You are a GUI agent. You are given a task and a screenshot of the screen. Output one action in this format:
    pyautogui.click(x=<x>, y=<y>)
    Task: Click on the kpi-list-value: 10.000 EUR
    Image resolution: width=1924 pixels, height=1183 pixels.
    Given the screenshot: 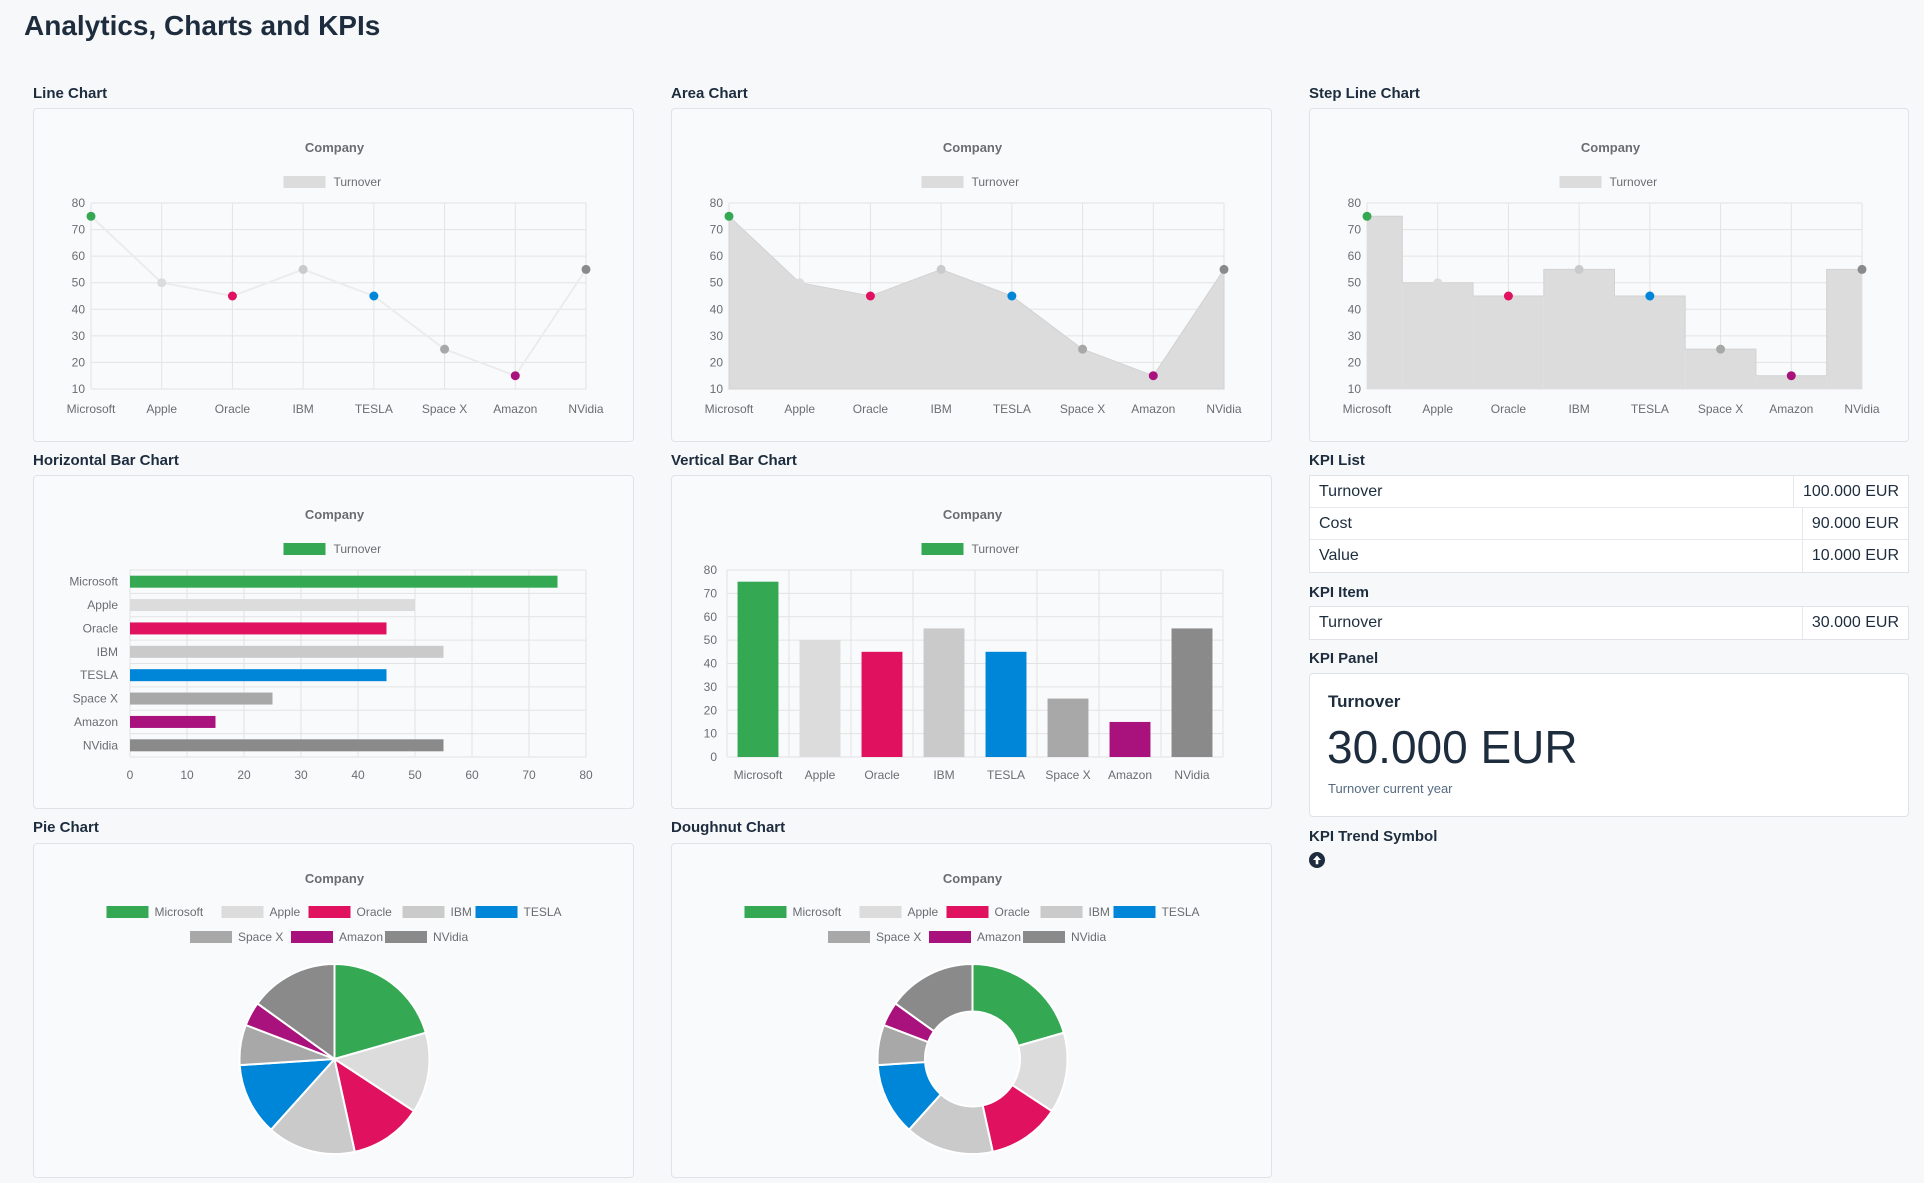 What is the action you would take?
    pyautogui.click(x=1854, y=556)
    